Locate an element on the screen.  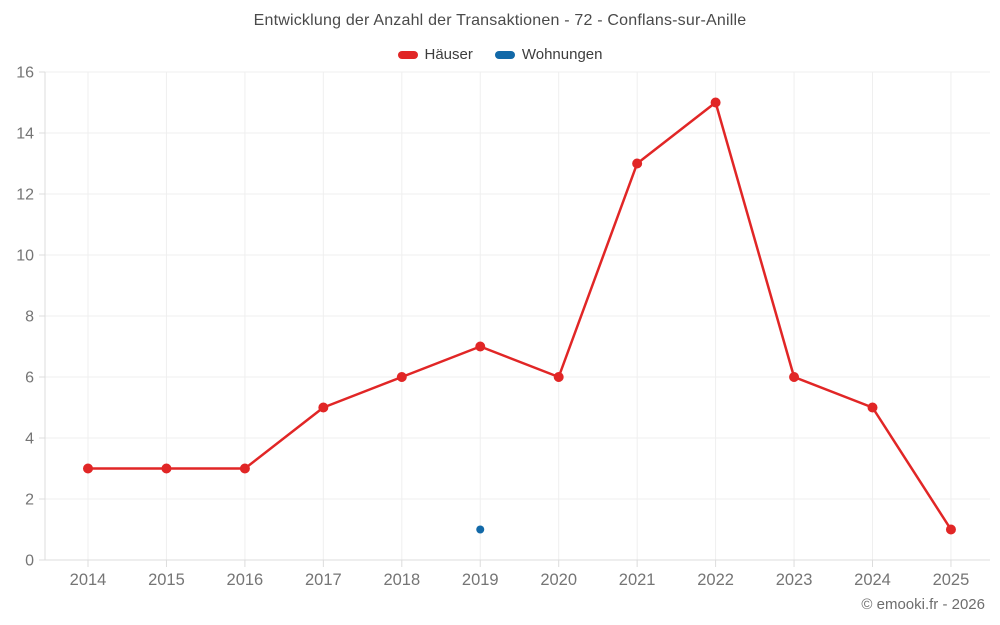
x-axis-tick-label-2021: 2021 is located at coordinates (637, 580).